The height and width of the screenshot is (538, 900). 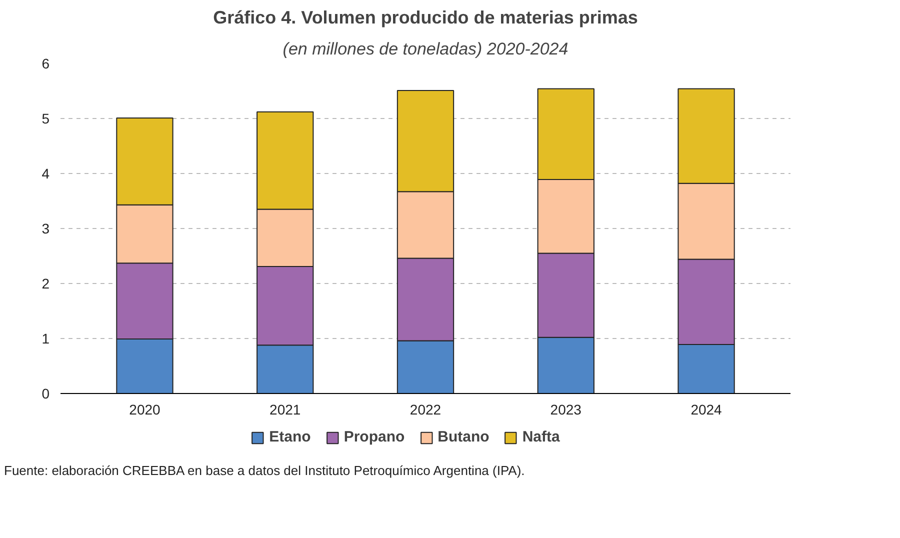 I want to click on x-tick-label: 2020, so click(x=145, y=410).